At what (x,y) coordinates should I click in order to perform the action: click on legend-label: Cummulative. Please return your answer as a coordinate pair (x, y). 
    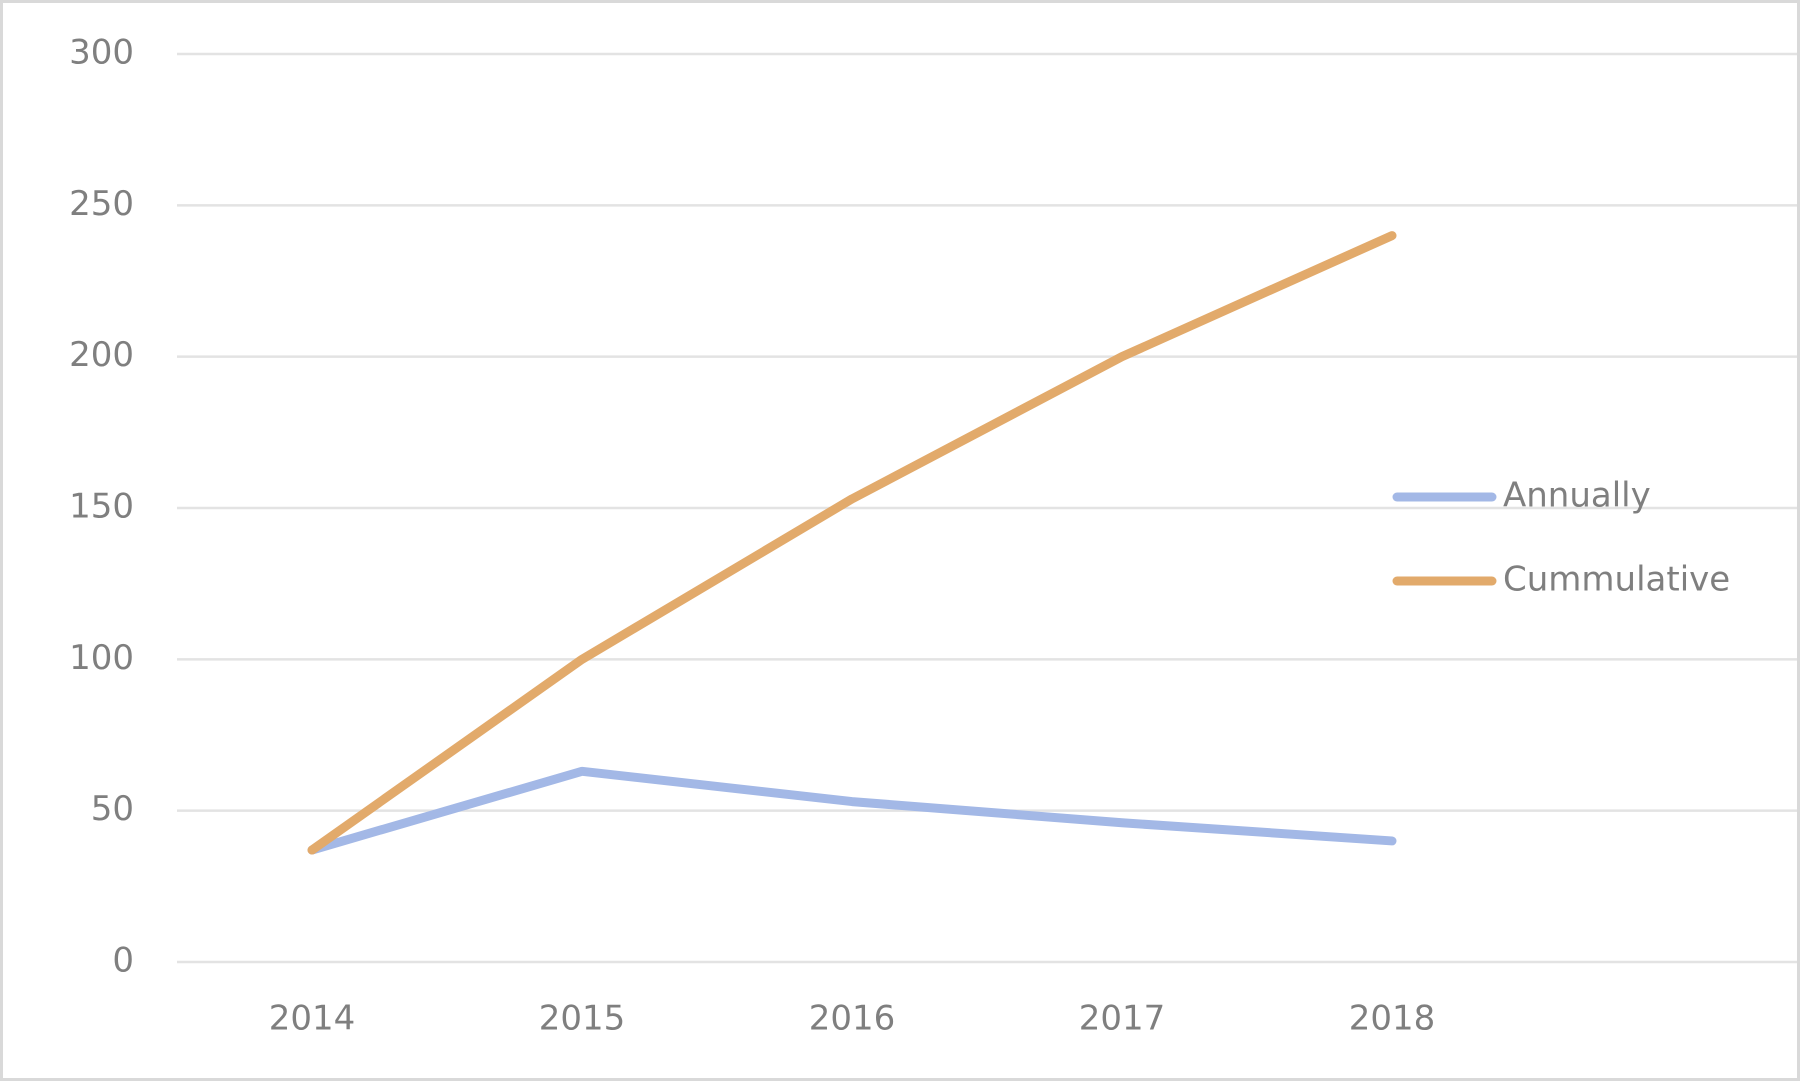
    Looking at the image, I should click on (1616, 580).